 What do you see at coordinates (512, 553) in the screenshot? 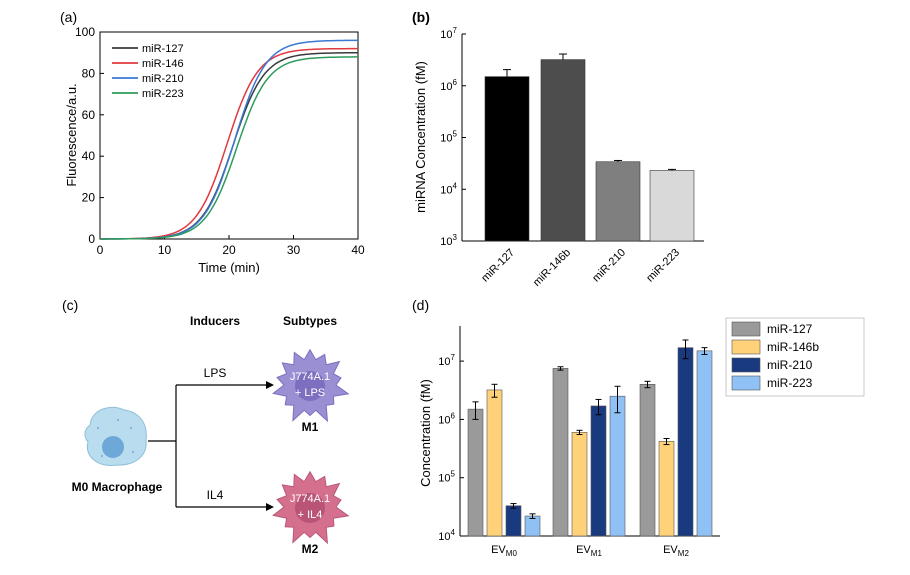
I see `group-label-subscript: M0` at bounding box center [512, 553].